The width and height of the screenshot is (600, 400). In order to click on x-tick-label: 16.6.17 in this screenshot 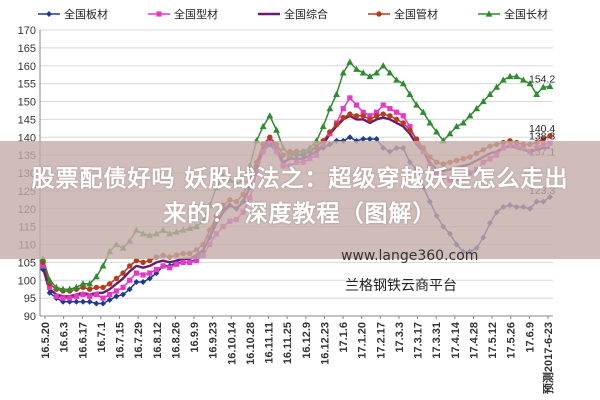, I will do `click(83, 340)`.